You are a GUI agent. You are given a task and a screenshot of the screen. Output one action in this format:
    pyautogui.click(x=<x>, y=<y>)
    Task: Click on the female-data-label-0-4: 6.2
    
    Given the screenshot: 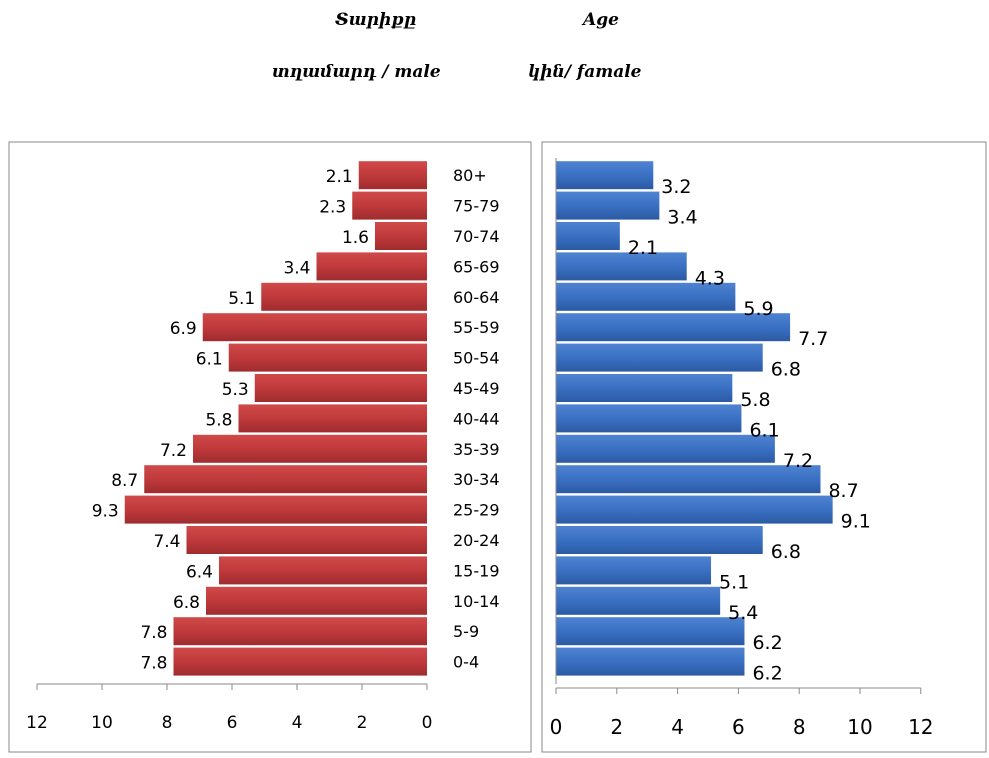 What is the action you would take?
    pyautogui.click(x=767, y=674)
    